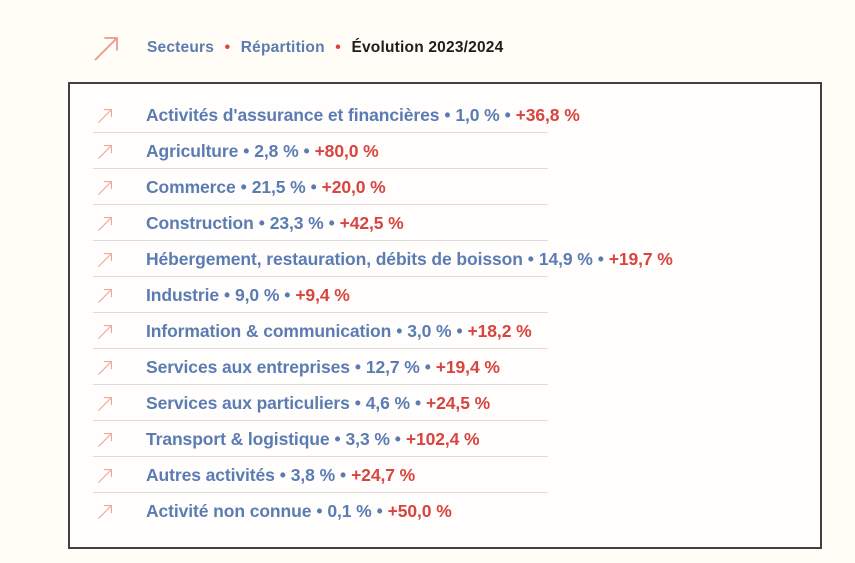 This screenshot has width=855, height=563. What do you see at coordinates (313, 474) in the screenshot?
I see `sector-share: 3,8 %` at bounding box center [313, 474].